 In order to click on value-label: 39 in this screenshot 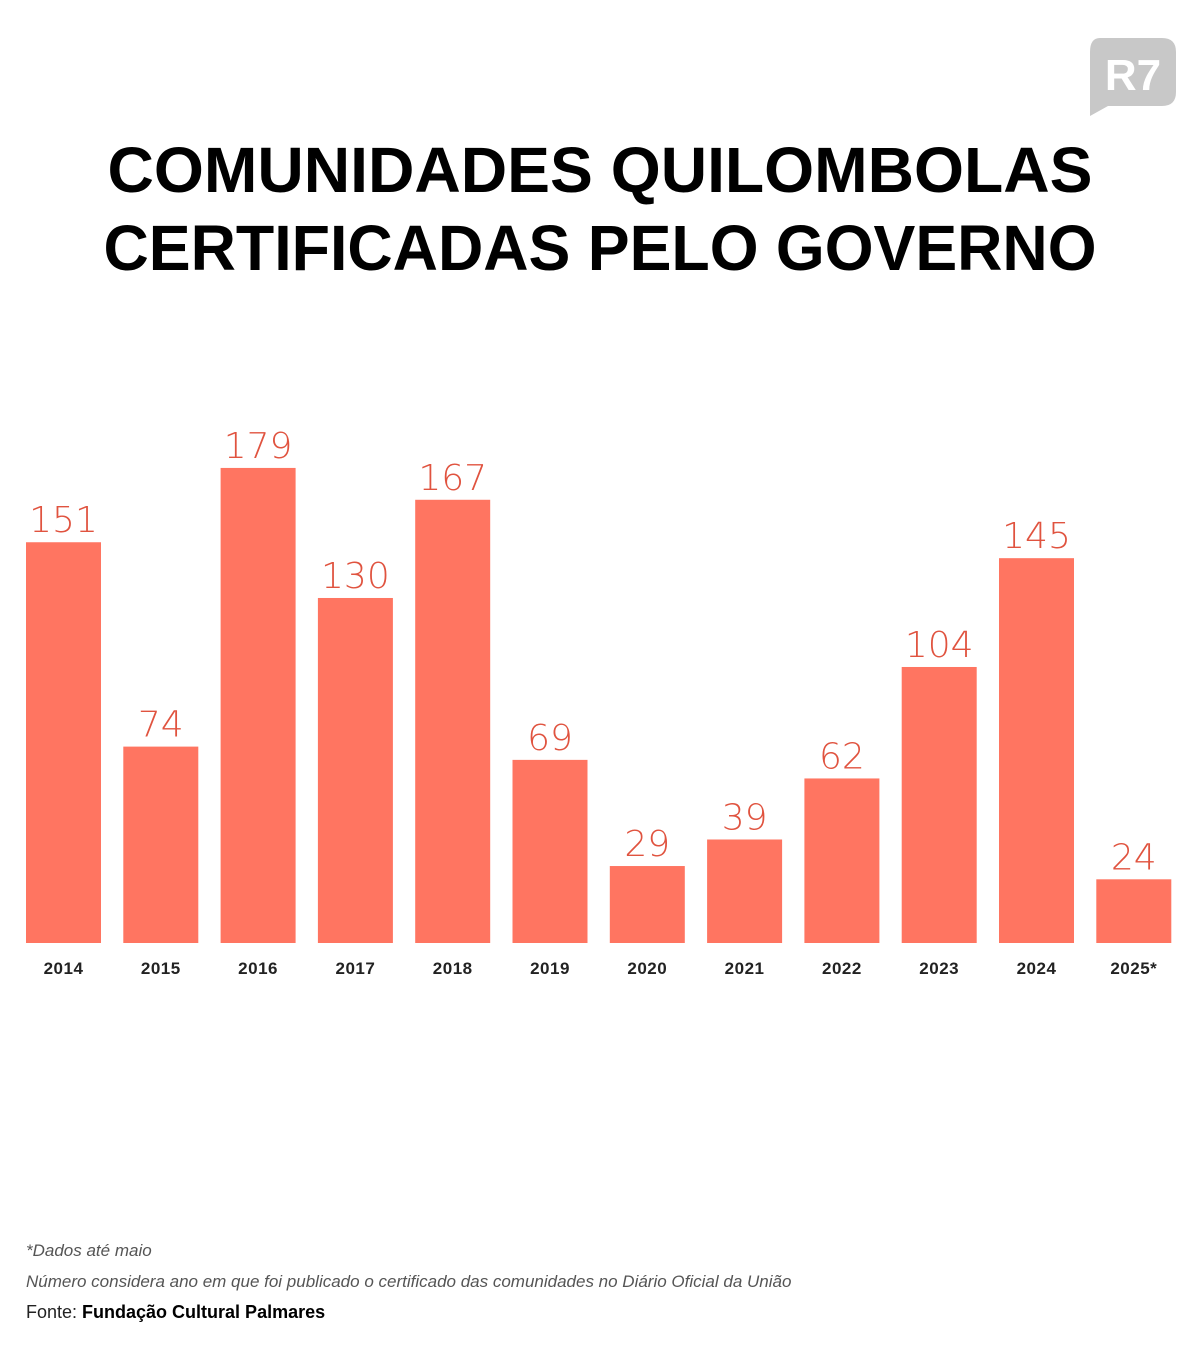, I will do `click(745, 817)`.